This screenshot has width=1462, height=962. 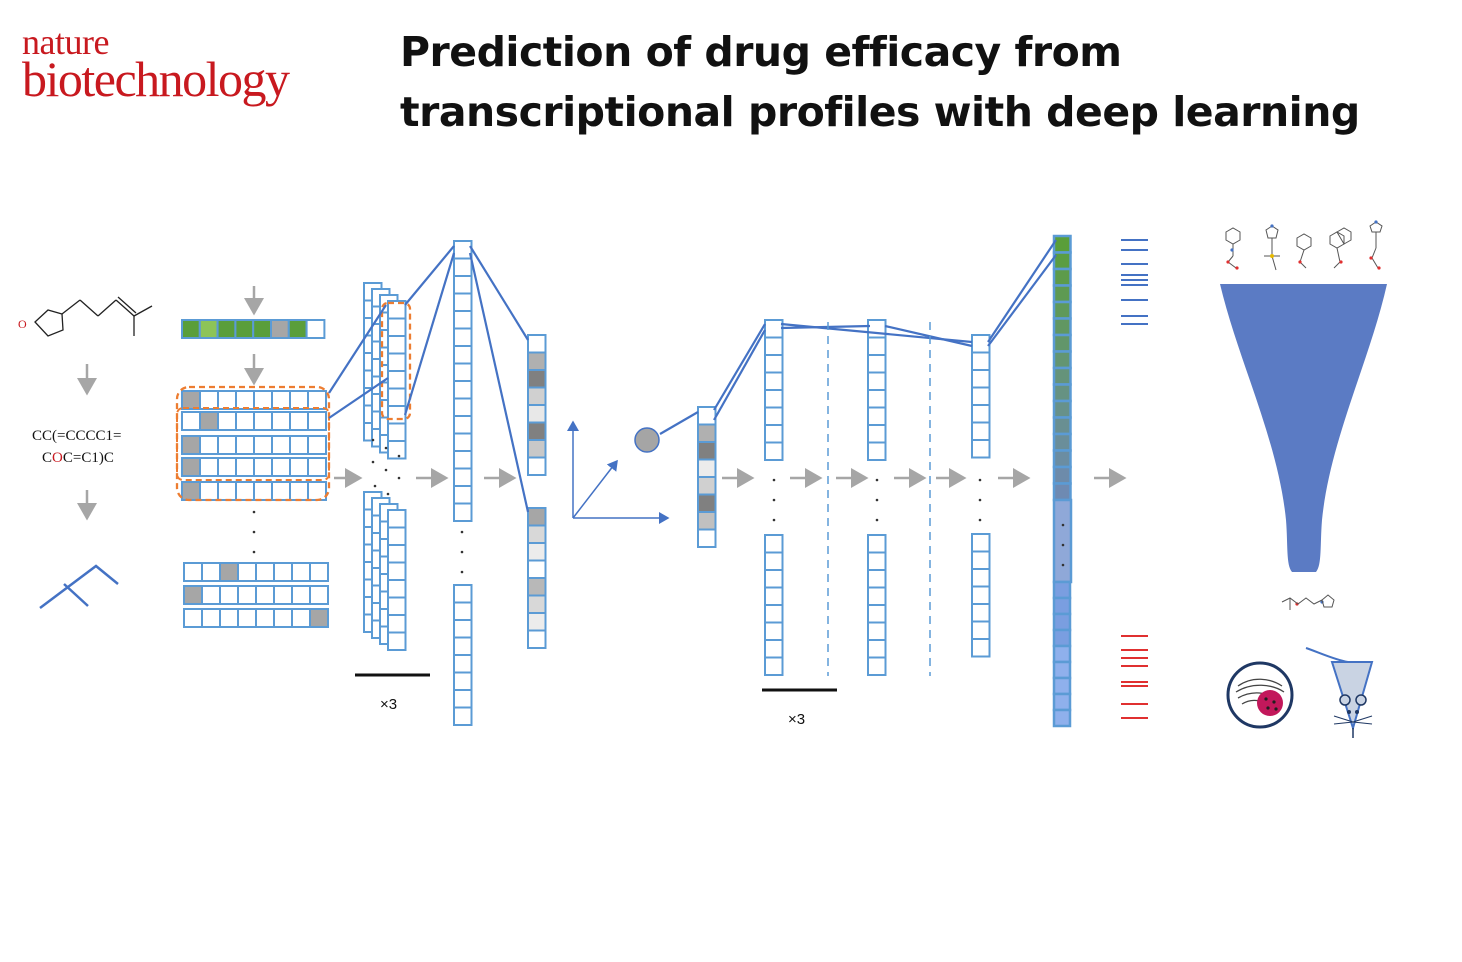 I want to click on journal-logo: nature biotechnology, so click(x=156, y=65).